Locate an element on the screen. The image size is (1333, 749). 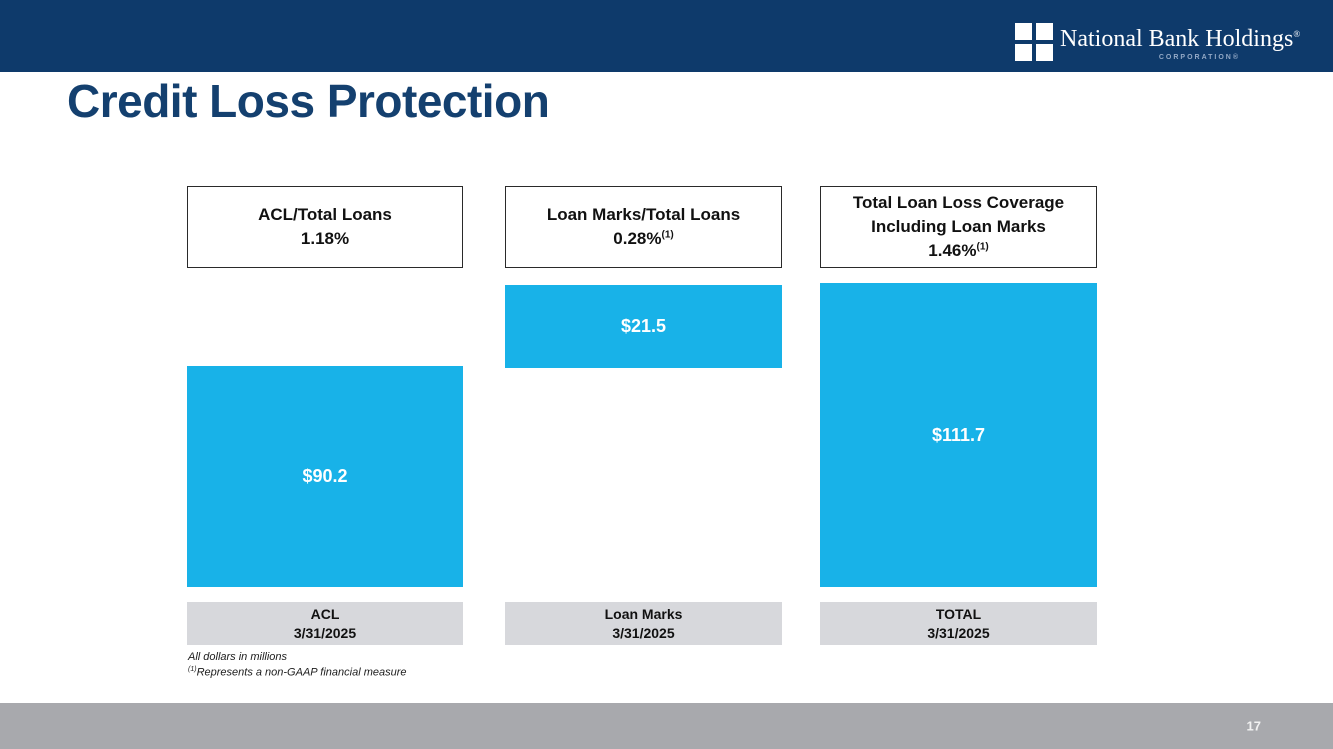
header-bar: National Bank Holdings® CORPORATION® is located at coordinates (666, 36).